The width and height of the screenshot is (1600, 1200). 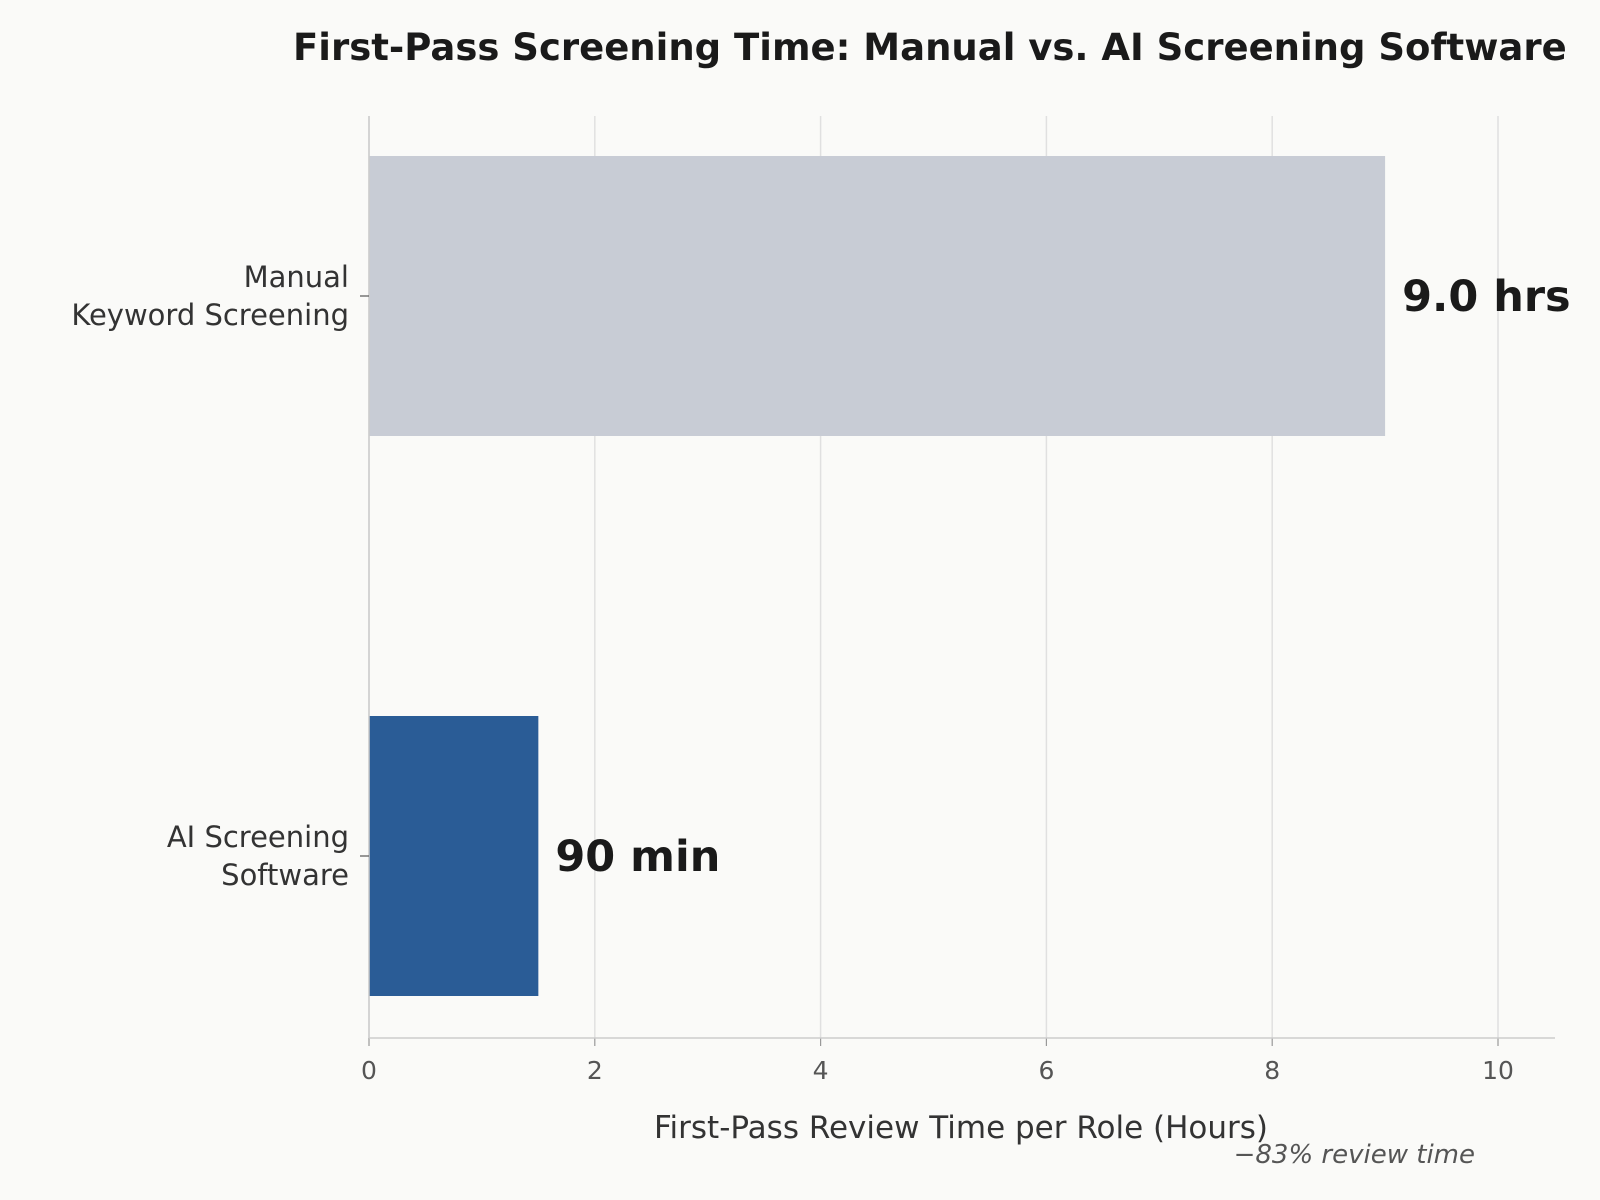 I want to click on category-label: Software, so click(x=285, y=875).